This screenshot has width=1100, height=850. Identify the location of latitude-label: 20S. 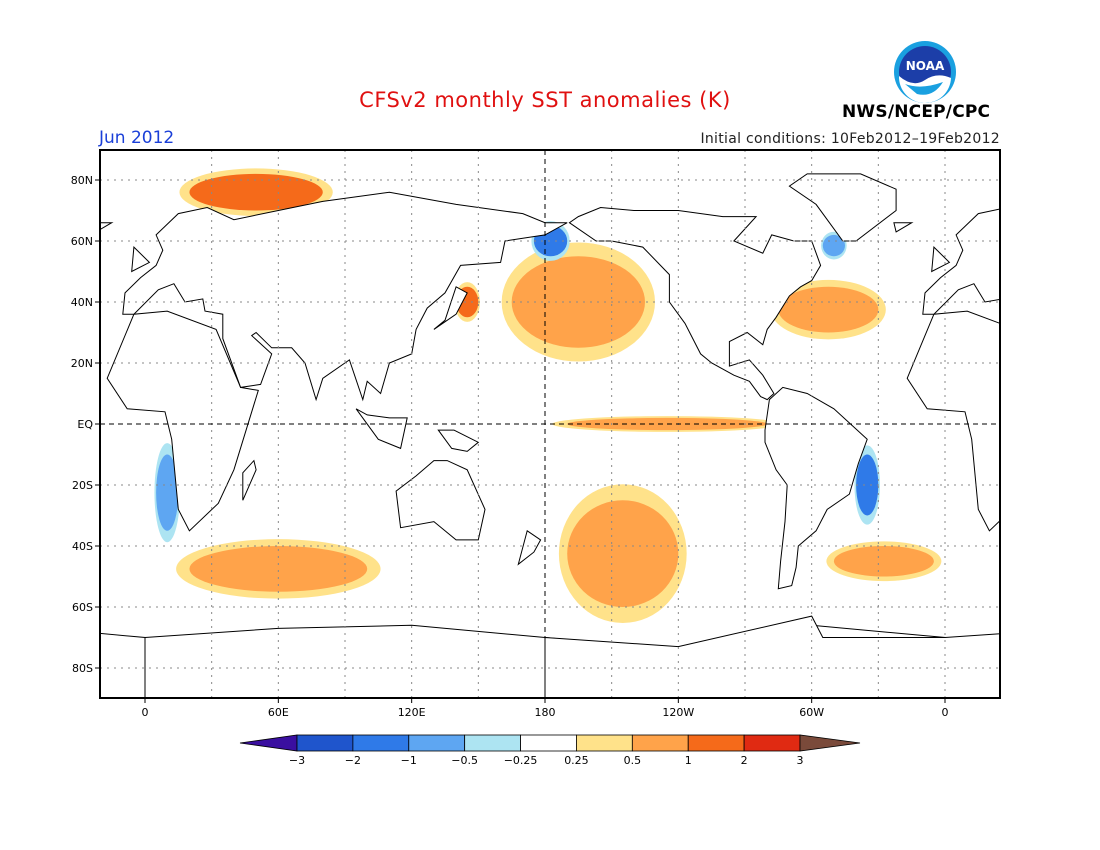
(82, 485).